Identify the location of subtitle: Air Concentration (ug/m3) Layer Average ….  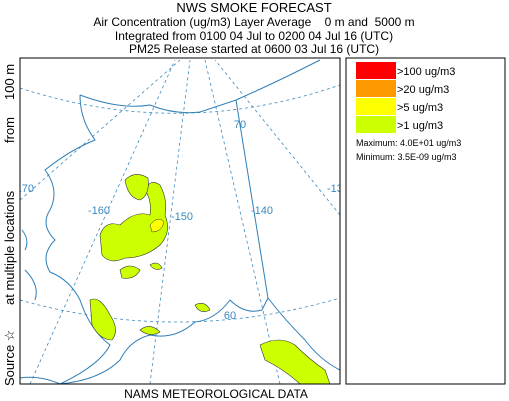
(253, 22).